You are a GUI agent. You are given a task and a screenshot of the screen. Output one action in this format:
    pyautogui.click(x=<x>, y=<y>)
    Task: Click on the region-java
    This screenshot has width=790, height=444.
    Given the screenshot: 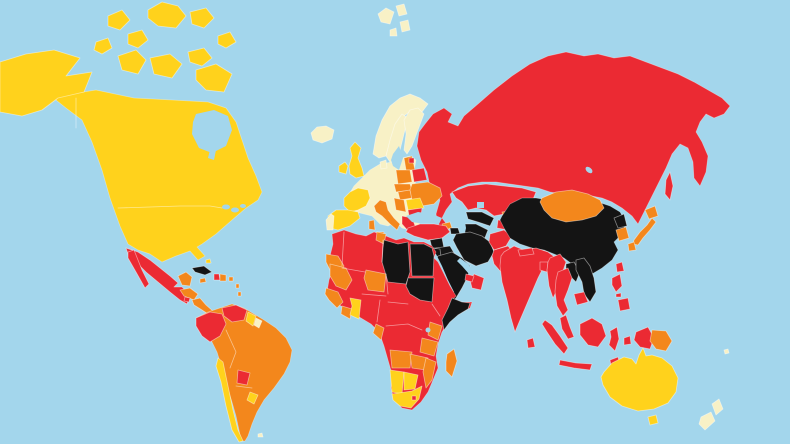 What is the action you would take?
    pyautogui.click(x=575, y=365)
    